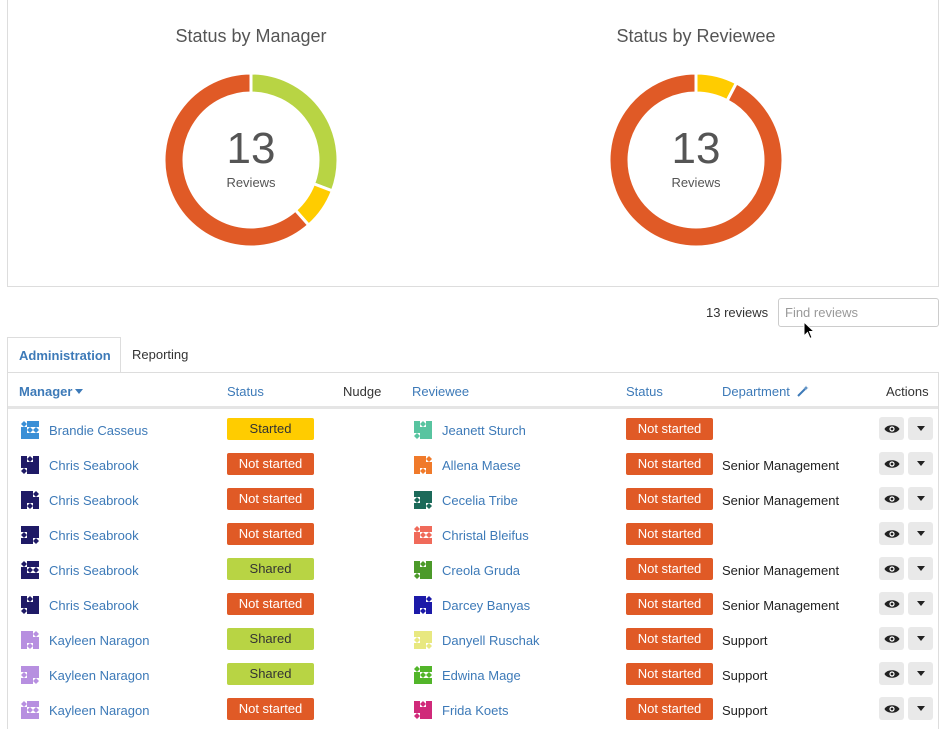  Describe the element at coordinates (907, 391) in the screenshot. I see `actions-header: Actions` at that location.